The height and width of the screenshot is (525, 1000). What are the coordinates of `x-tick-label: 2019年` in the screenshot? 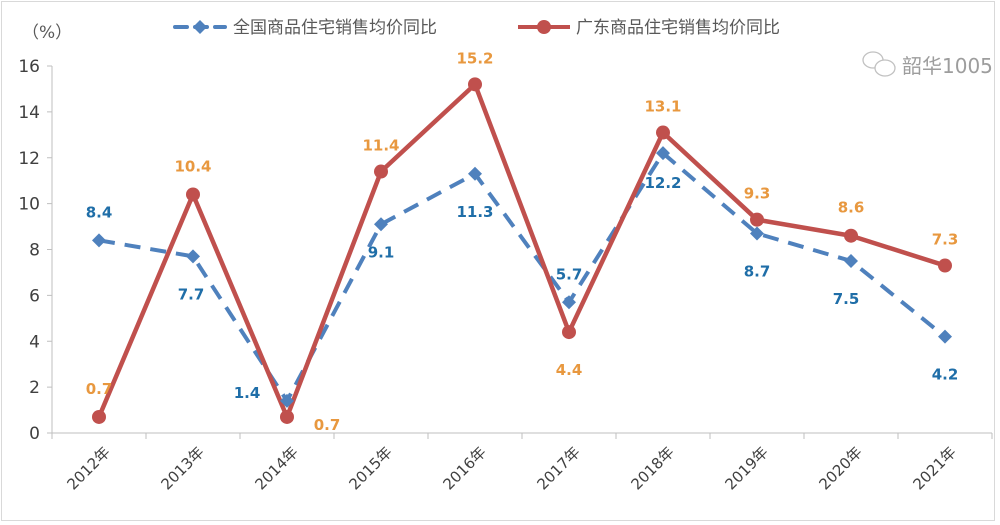 It's located at (746, 468).